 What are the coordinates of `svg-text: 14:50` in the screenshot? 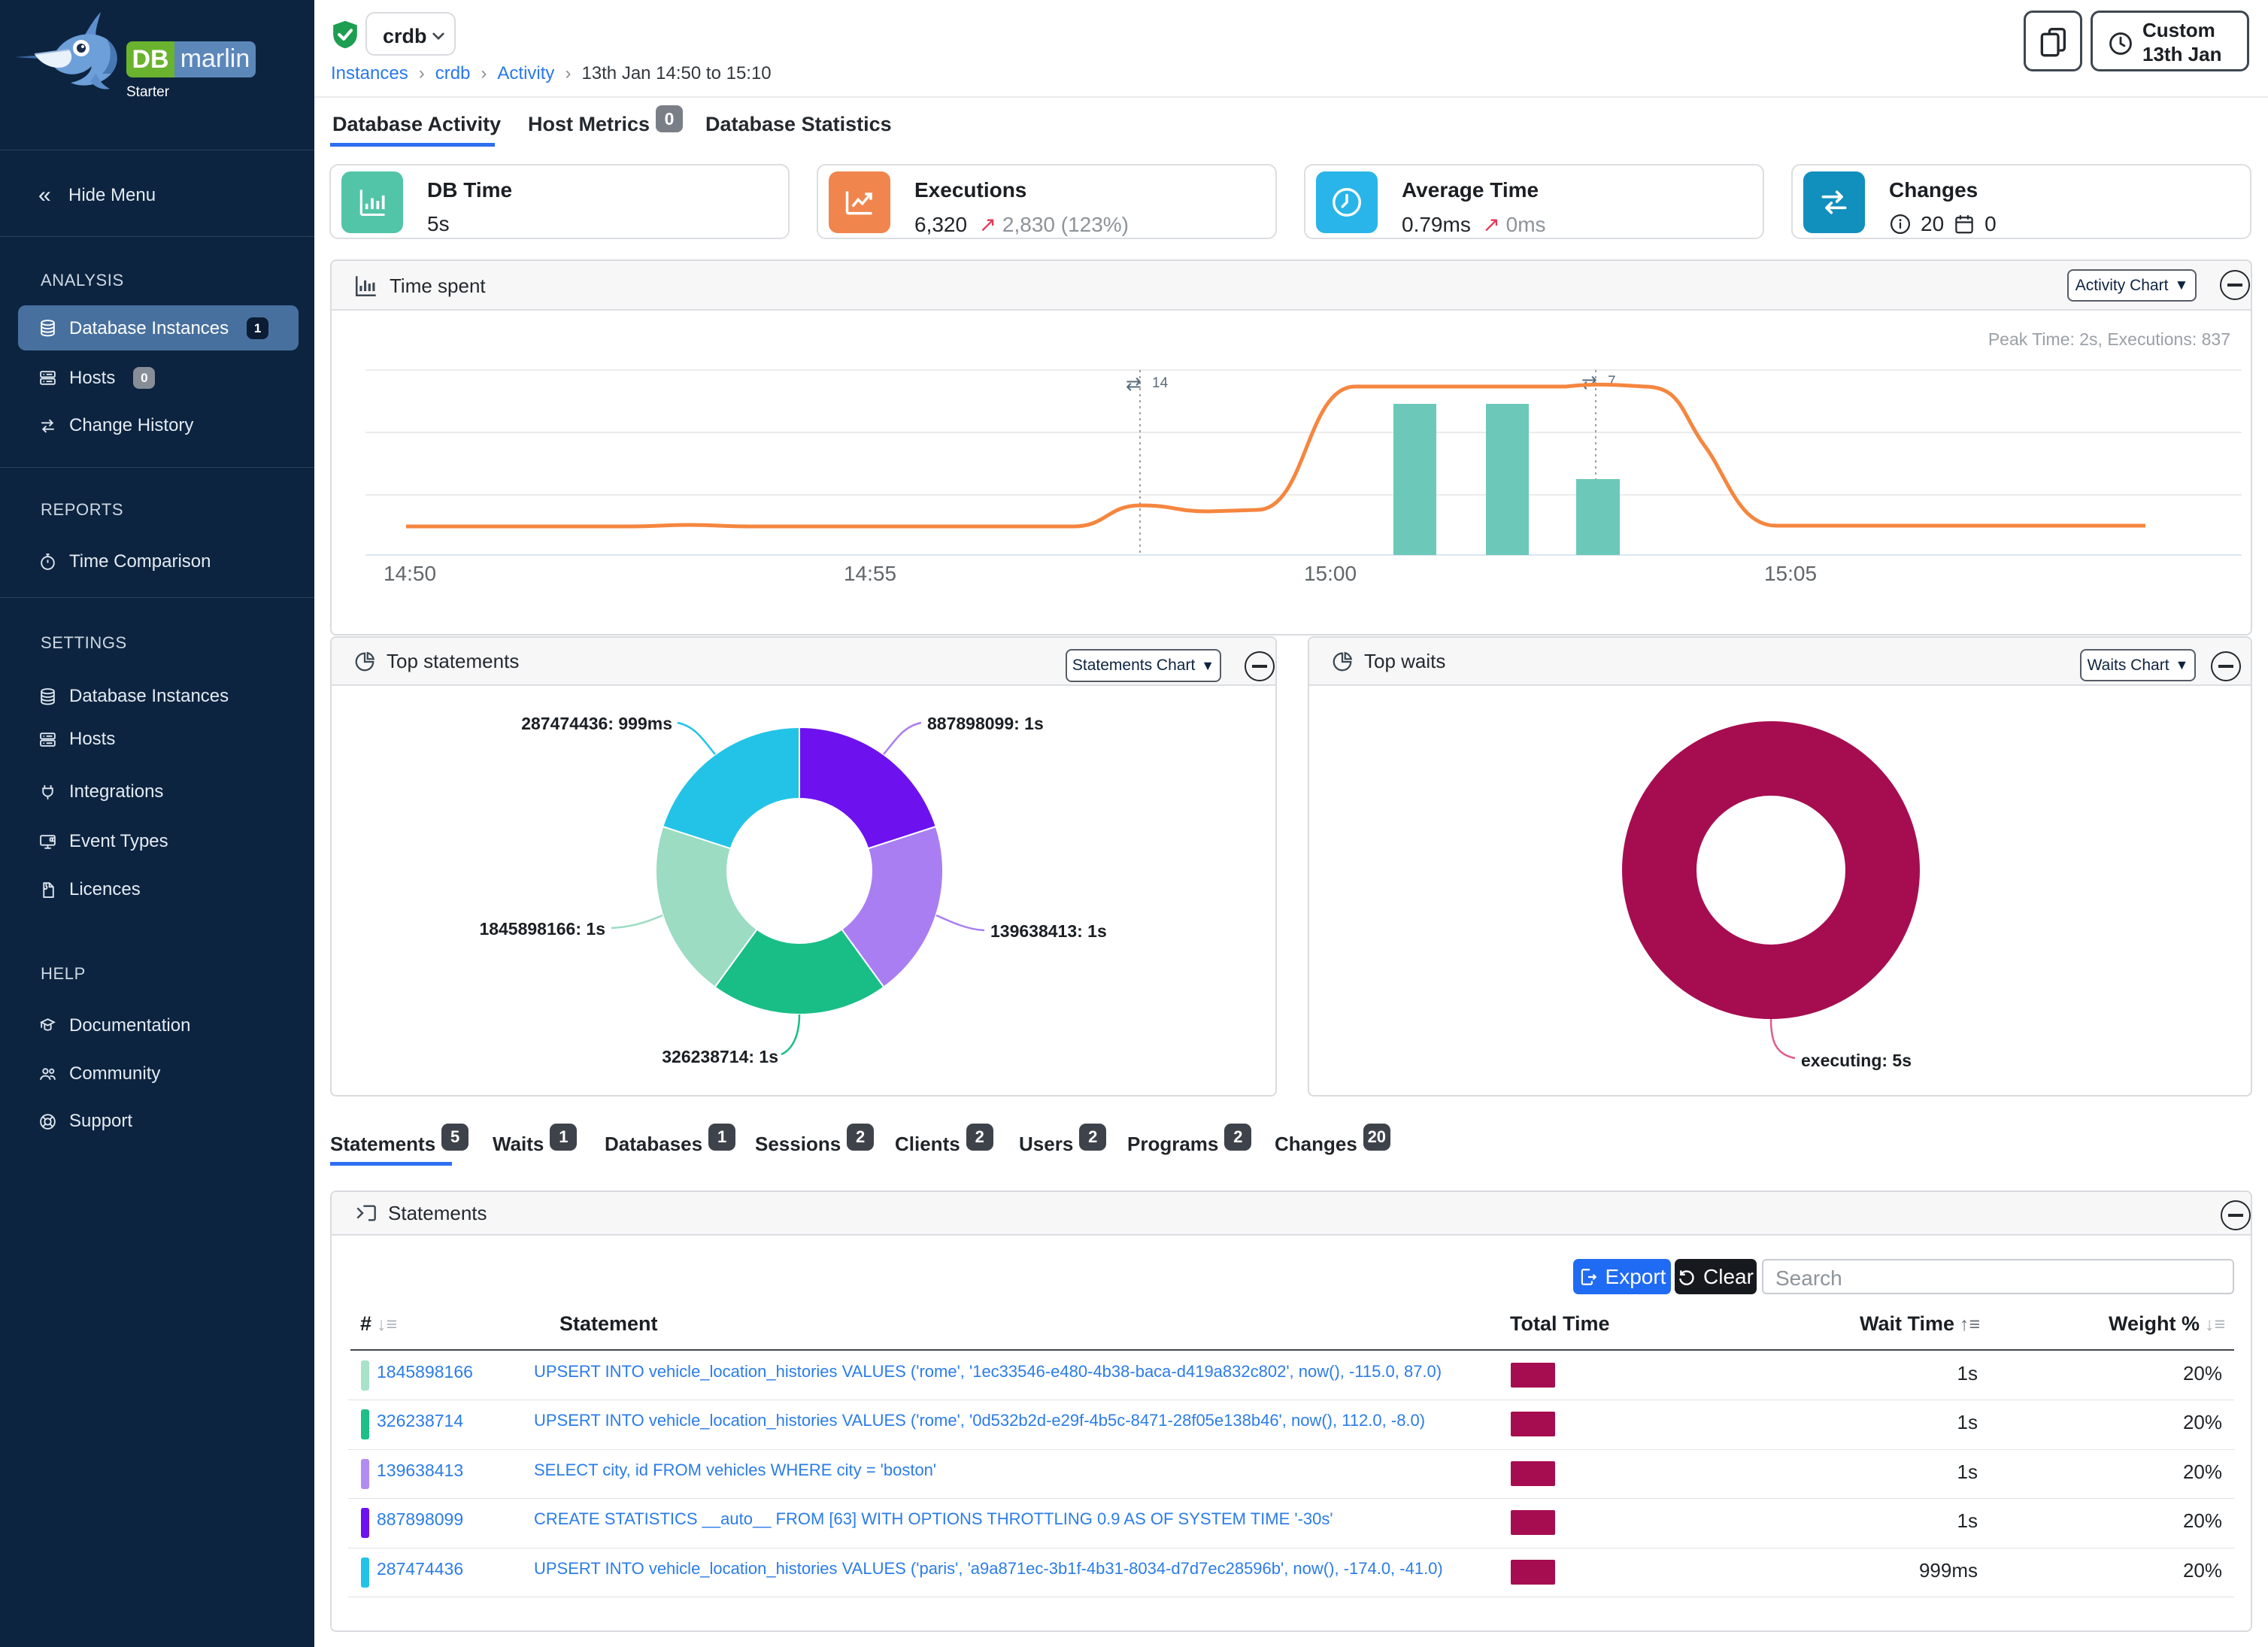 It's located at (410, 573).